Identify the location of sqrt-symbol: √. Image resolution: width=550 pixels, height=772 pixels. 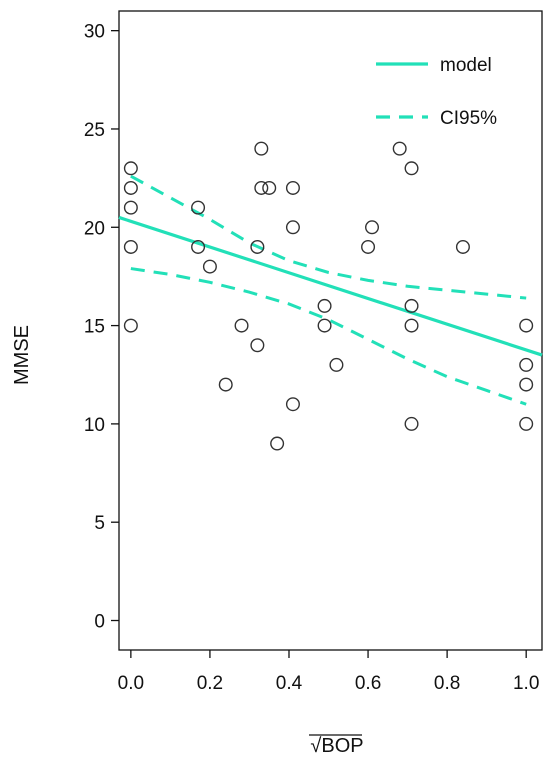
(315, 746).